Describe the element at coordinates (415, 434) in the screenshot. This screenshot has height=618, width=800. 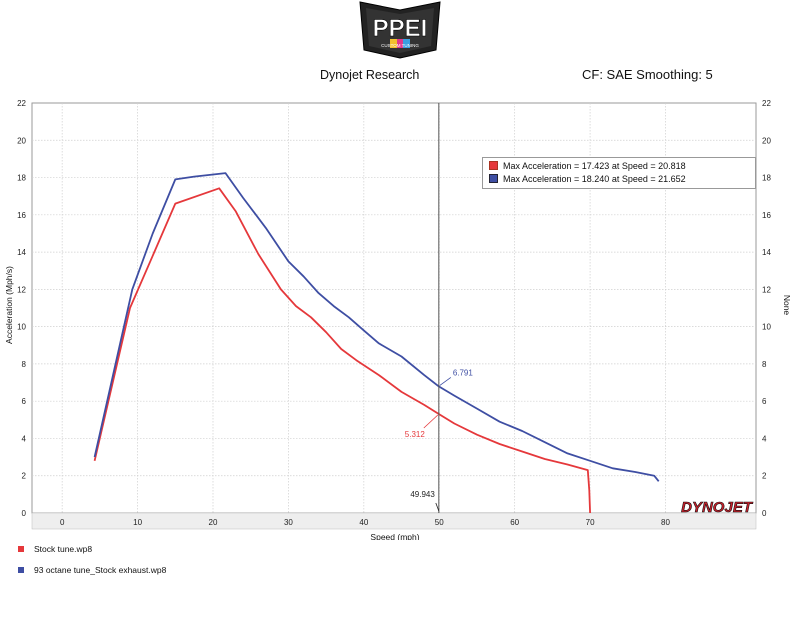
I see `cursor-value-stock: 5.312` at that location.